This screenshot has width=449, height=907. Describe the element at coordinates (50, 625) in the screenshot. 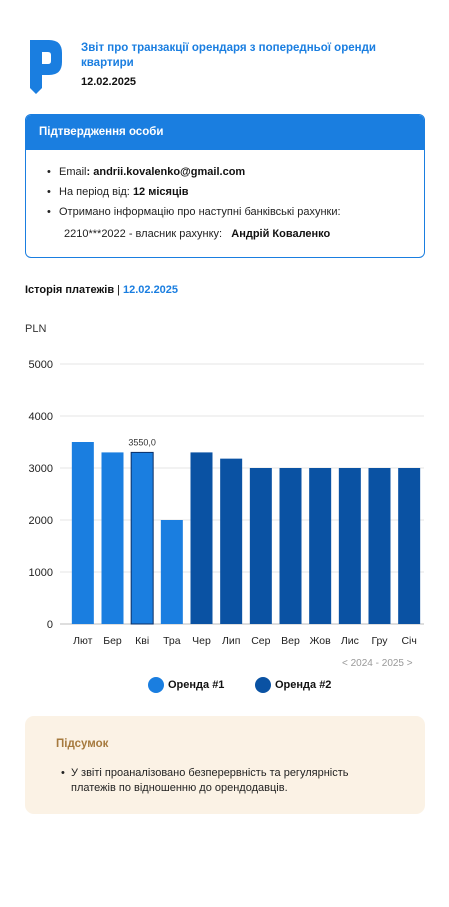

I see `y-tick-label: 0` at that location.